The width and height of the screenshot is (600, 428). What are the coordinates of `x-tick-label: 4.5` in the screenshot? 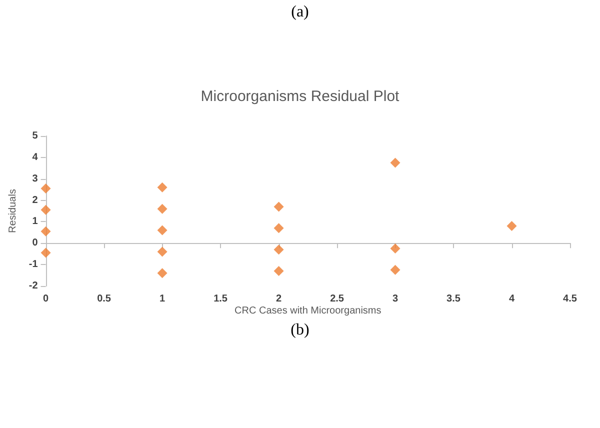 It's located at (570, 299).